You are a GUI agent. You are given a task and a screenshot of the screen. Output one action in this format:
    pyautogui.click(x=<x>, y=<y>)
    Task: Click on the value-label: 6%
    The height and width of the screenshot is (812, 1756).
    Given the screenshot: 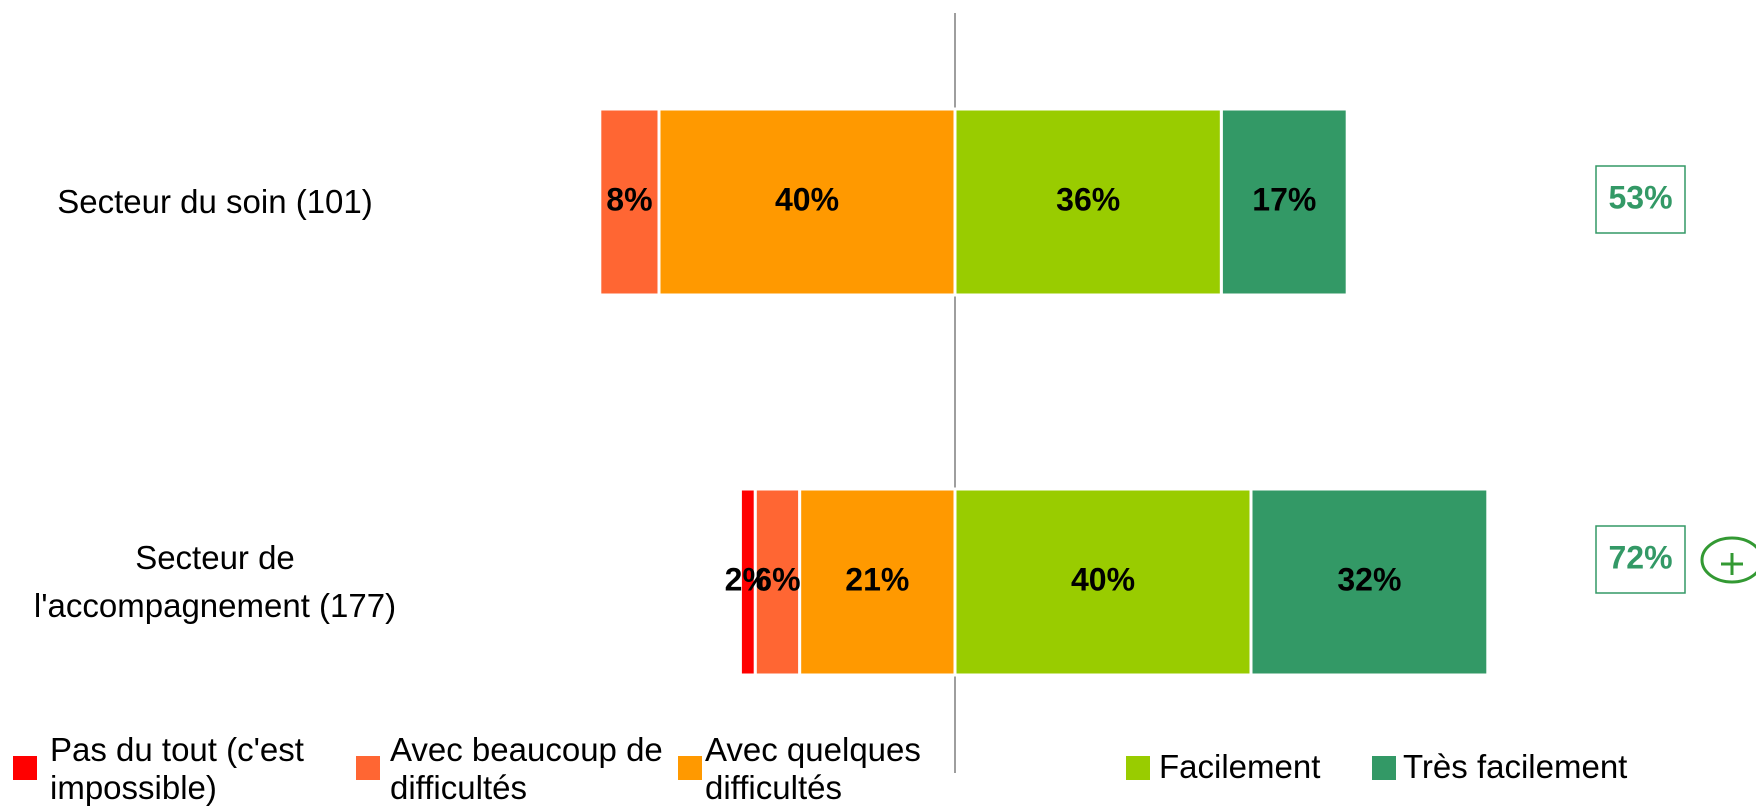 What is the action you would take?
    pyautogui.click(x=777, y=579)
    